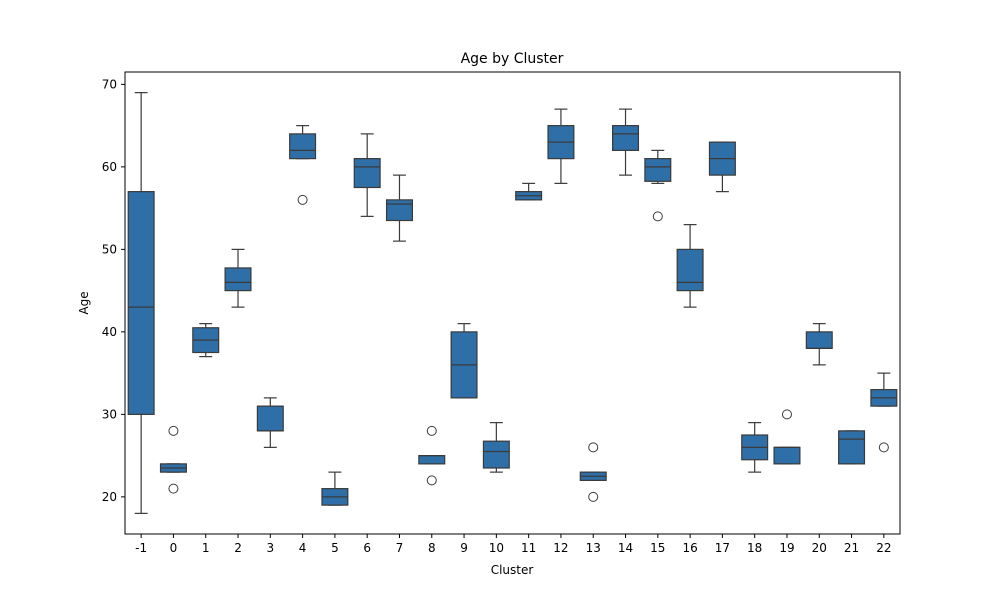 The width and height of the screenshot is (1000, 600). Describe the element at coordinates (432, 548) in the screenshot. I see `x-tick-label: 8` at that location.